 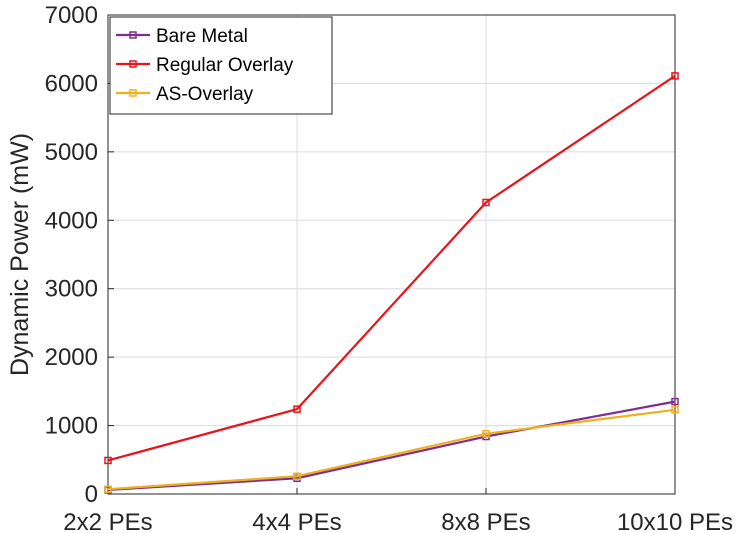 I want to click on x-tick-label-3: 10x10 PEs, so click(x=675, y=521).